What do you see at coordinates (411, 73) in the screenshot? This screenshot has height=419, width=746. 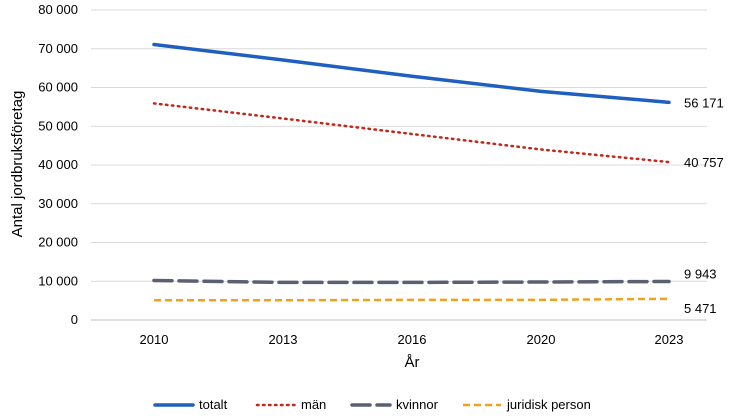 I see `series-line-totalt` at bounding box center [411, 73].